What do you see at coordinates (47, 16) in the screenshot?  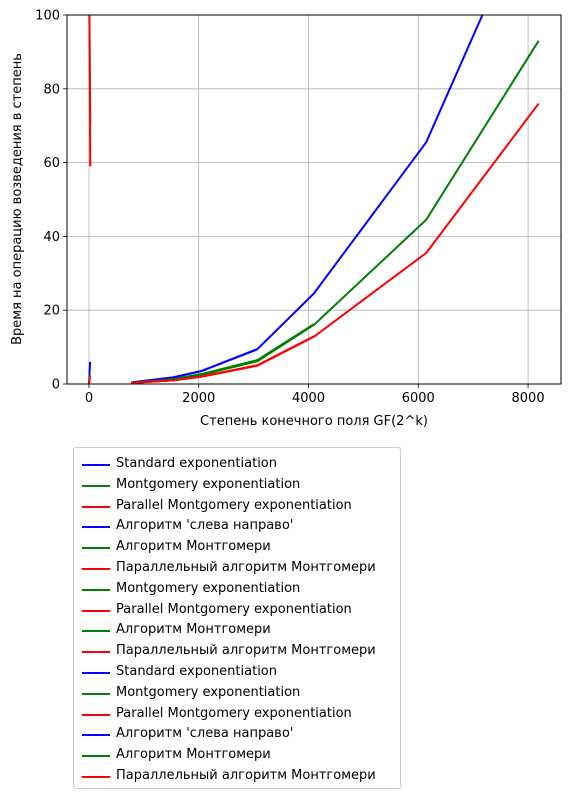 I see `y-tick-label: 100` at bounding box center [47, 16].